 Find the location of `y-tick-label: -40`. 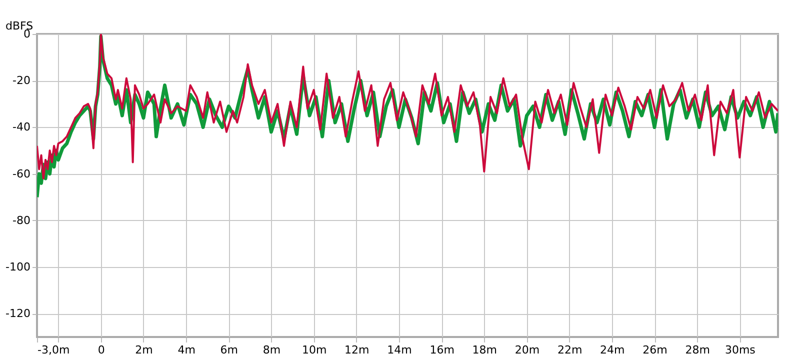

y-tick-label: -40 is located at coordinates (21, 127).